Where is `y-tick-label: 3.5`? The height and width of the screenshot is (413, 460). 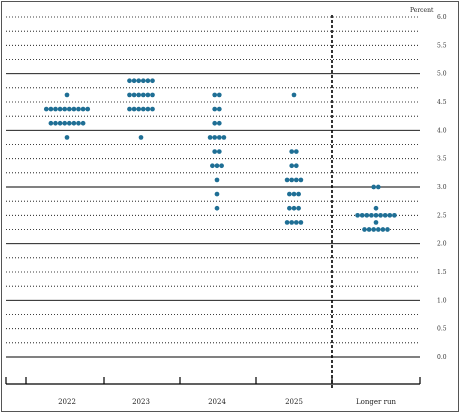 y-tick-label: 3.5 is located at coordinates (442, 159).